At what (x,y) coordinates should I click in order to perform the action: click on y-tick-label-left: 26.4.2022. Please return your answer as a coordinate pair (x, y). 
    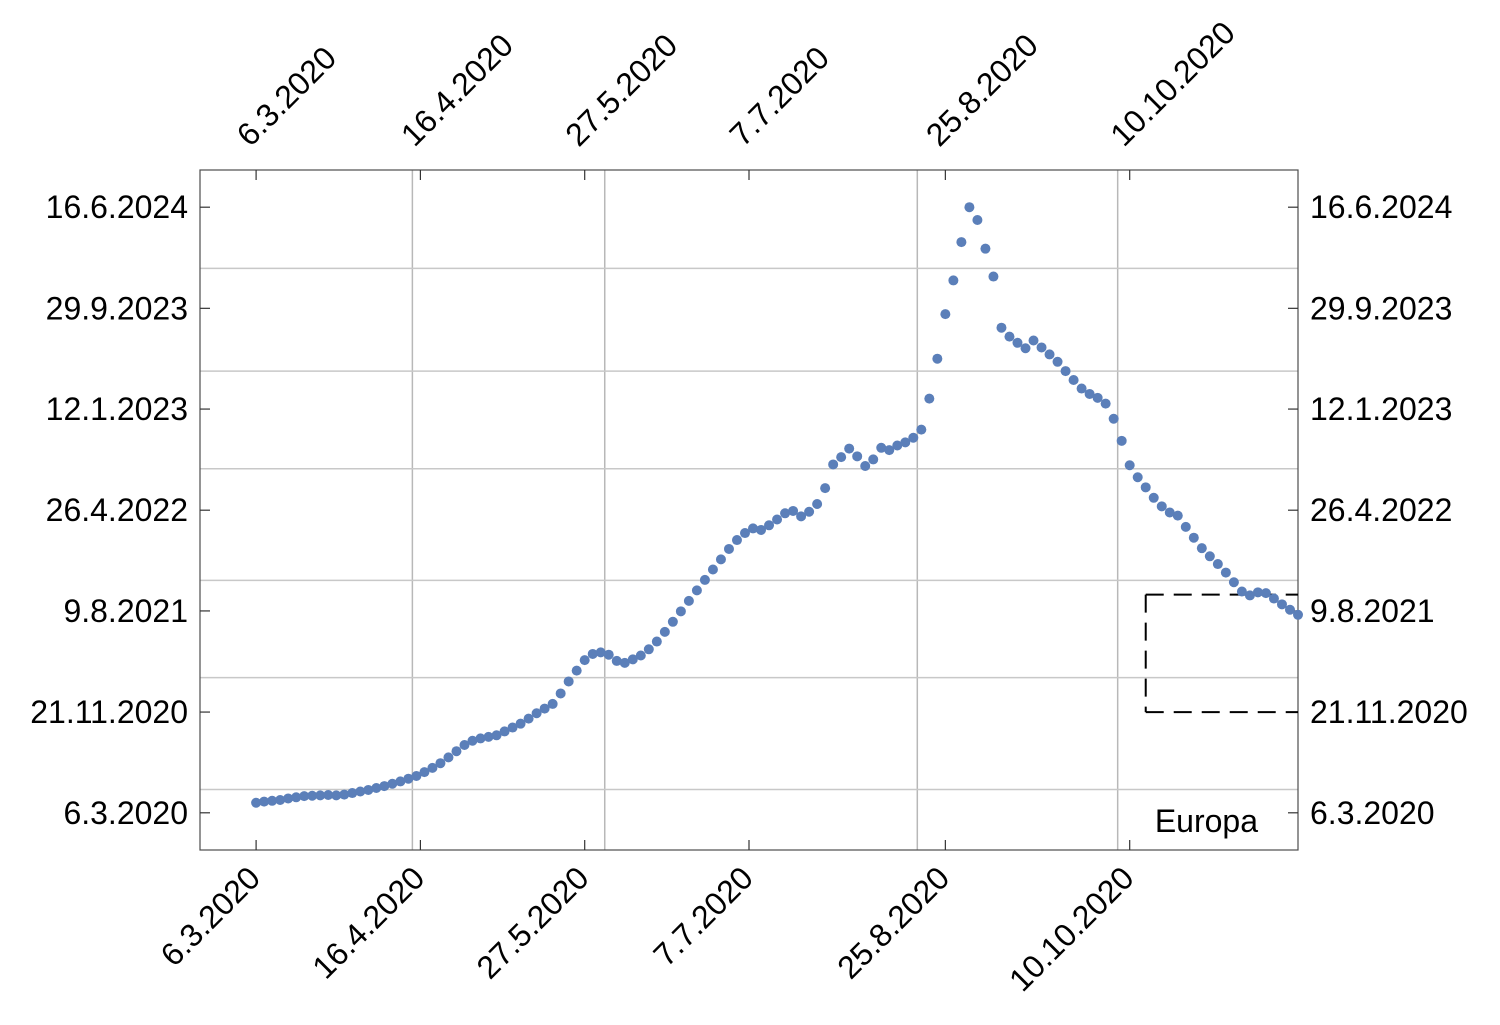
    Looking at the image, I should click on (117, 510).